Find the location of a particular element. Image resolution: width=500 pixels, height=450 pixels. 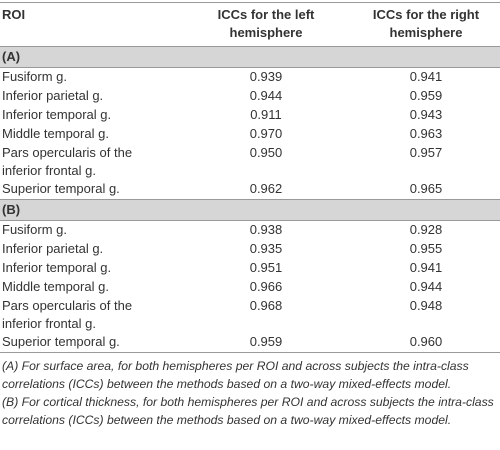

section-label: (B) is located at coordinates (250, 210).